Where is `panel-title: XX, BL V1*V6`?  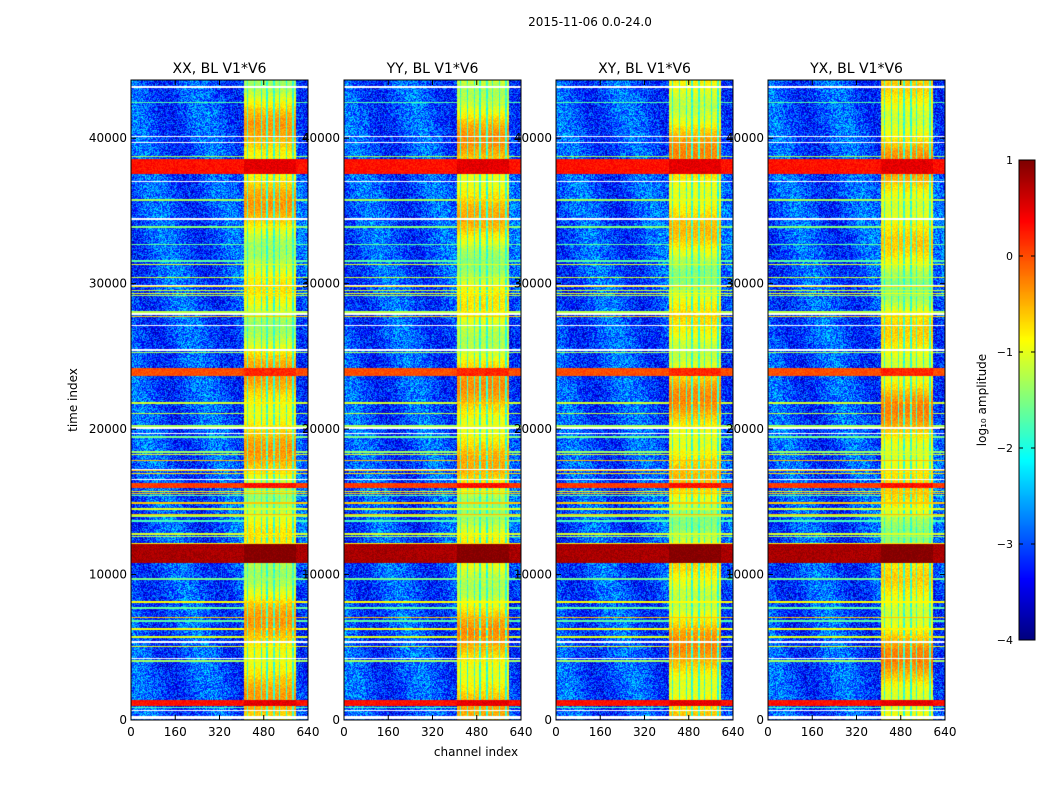 panel-title: XX, BL V1*V6 is located at coordinates (220, 69).